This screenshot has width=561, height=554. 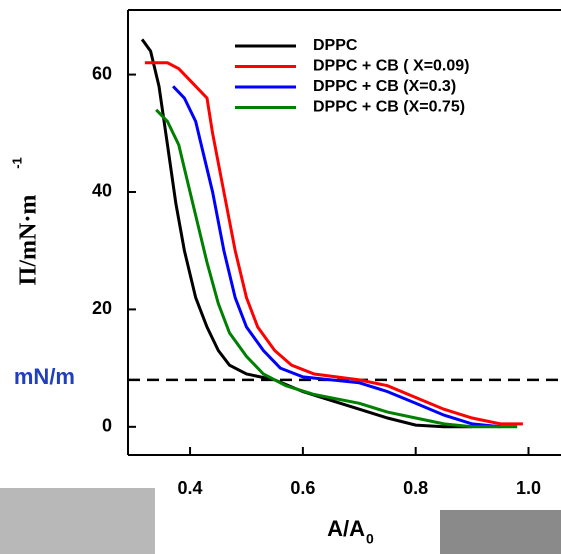 What do you see at coordinates (102, 191) in the screenshot?
I see `y-tick-label: 40` at bounding box center [102, 191].